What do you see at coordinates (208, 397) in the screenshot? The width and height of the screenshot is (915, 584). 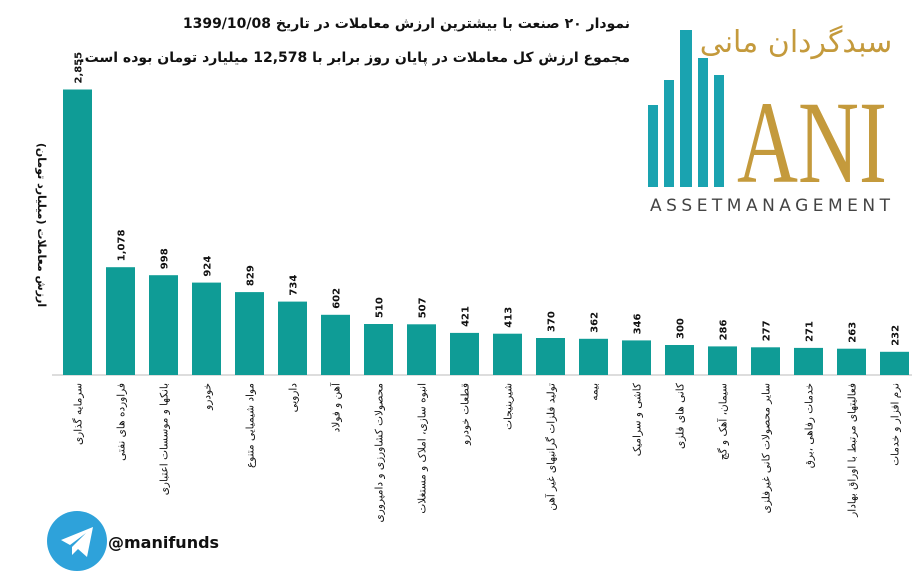 I see `x-tick-label: خودرو` at bounding box center [208, 397].